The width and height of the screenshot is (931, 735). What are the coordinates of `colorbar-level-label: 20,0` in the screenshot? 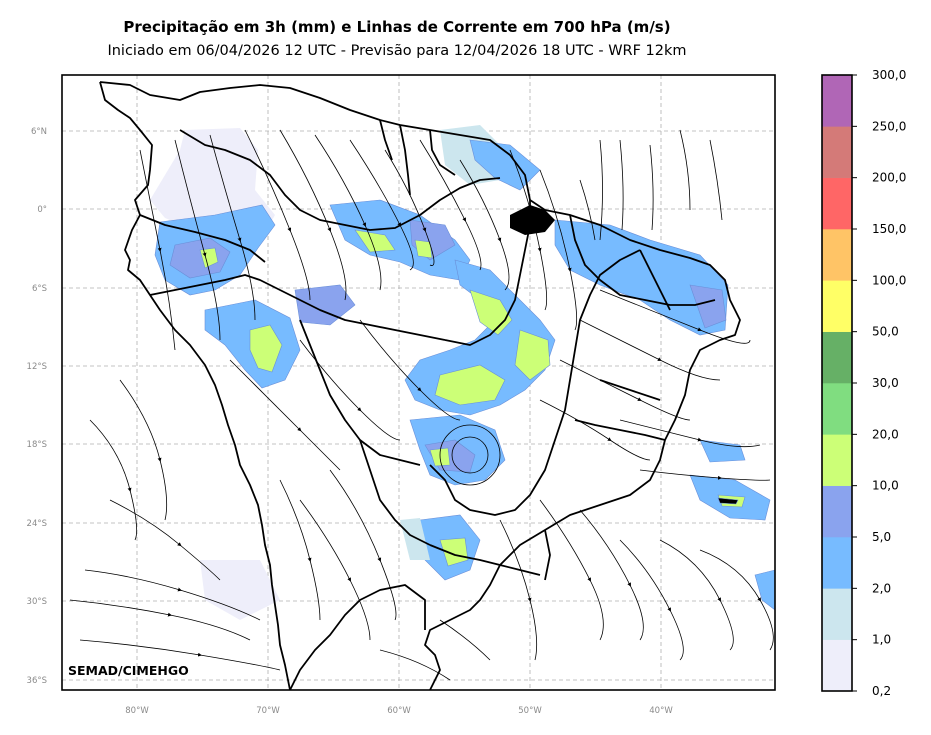 It's located at (885, 434).